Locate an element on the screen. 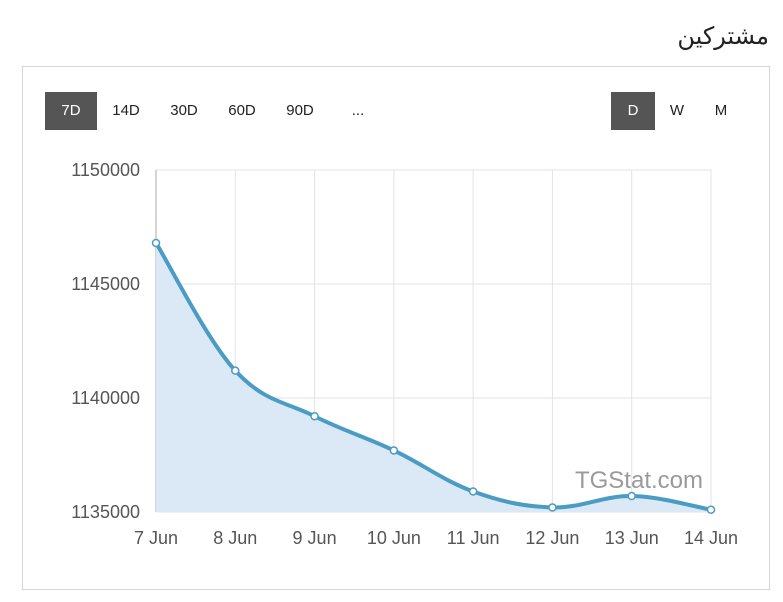 The width and height of the screenshot is (783, 602). range-14d-button: 14D is located at coordinates (126, 110).